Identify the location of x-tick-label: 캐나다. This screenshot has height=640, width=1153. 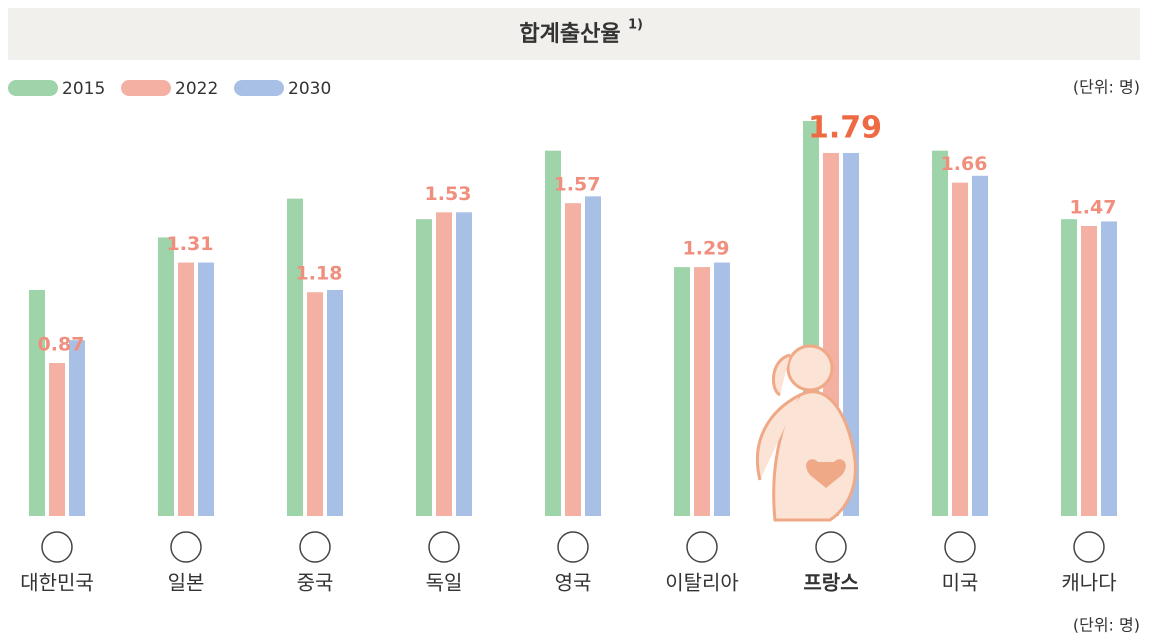
(1088, 583).